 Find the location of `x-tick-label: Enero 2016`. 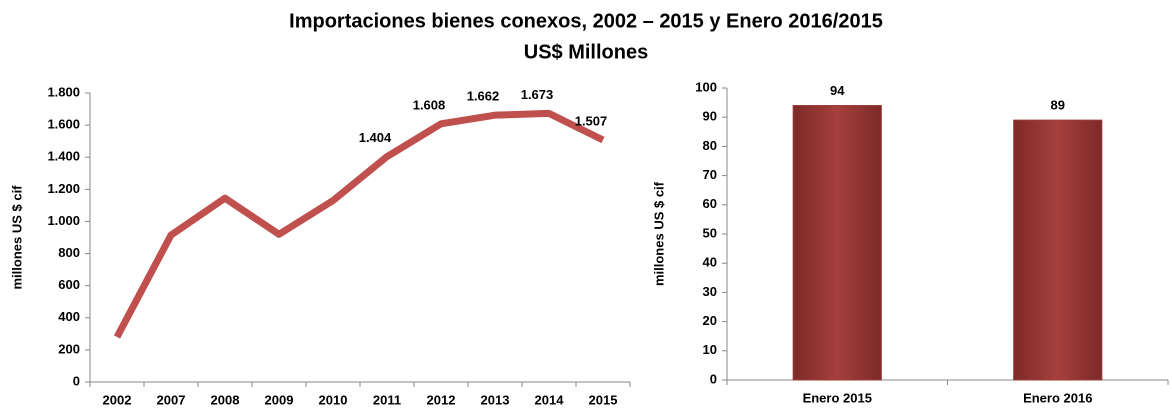

x-tick-label: Enero 2016 is located at coordinates (1057, 397).